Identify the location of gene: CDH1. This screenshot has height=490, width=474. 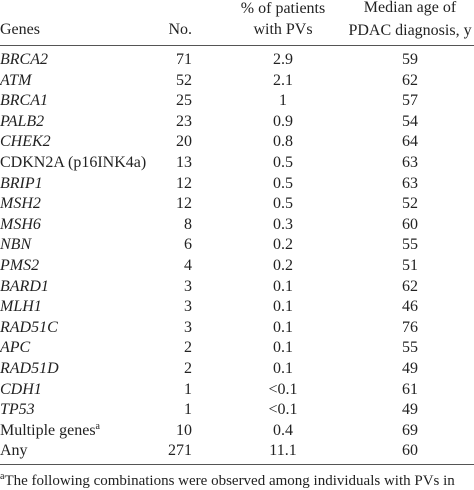
(21, 390).